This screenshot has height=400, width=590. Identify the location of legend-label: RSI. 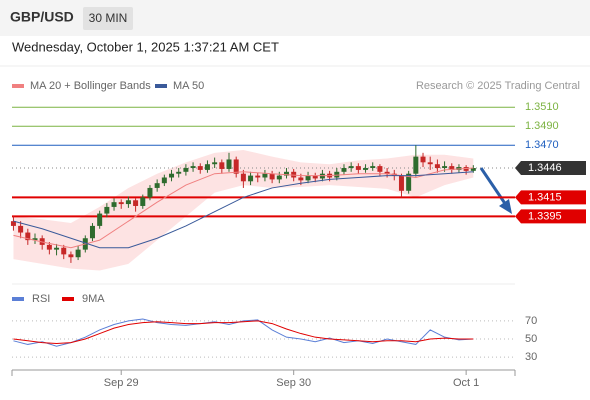
(41, 299).